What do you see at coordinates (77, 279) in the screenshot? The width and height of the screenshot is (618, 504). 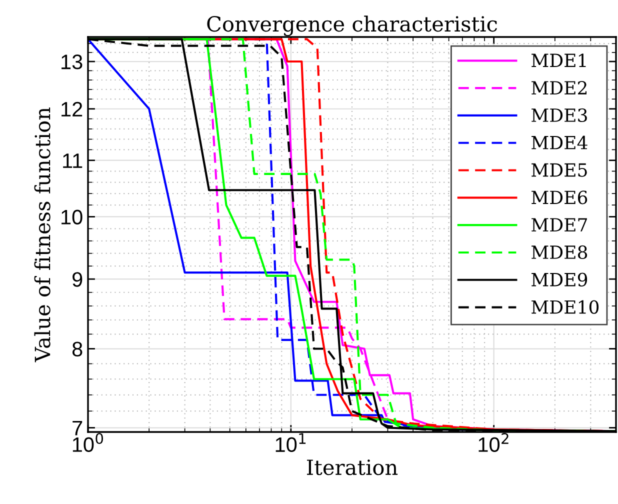 I see `y-tick-label: 9` at bounding box center [77, 279].